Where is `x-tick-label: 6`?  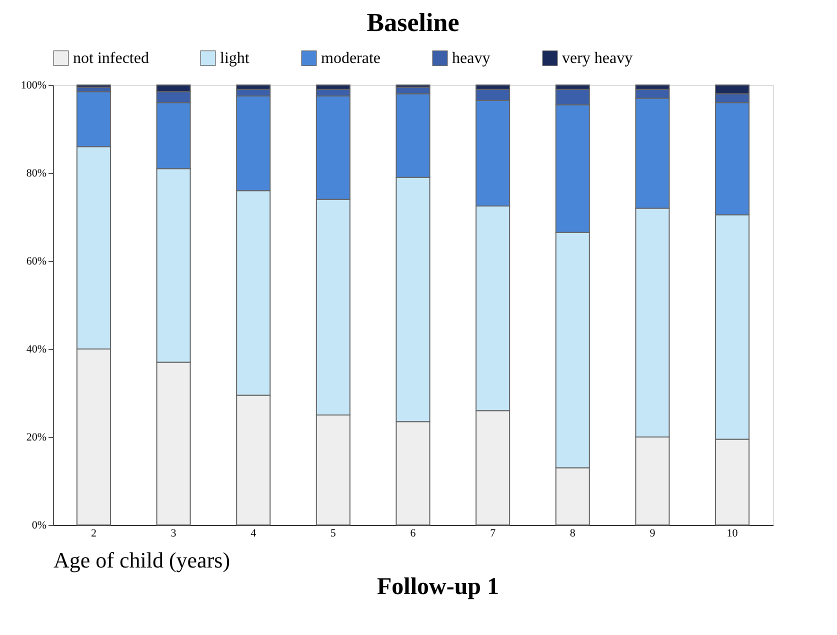
x-tick-label: 6 is located at coordinates (413, 534).